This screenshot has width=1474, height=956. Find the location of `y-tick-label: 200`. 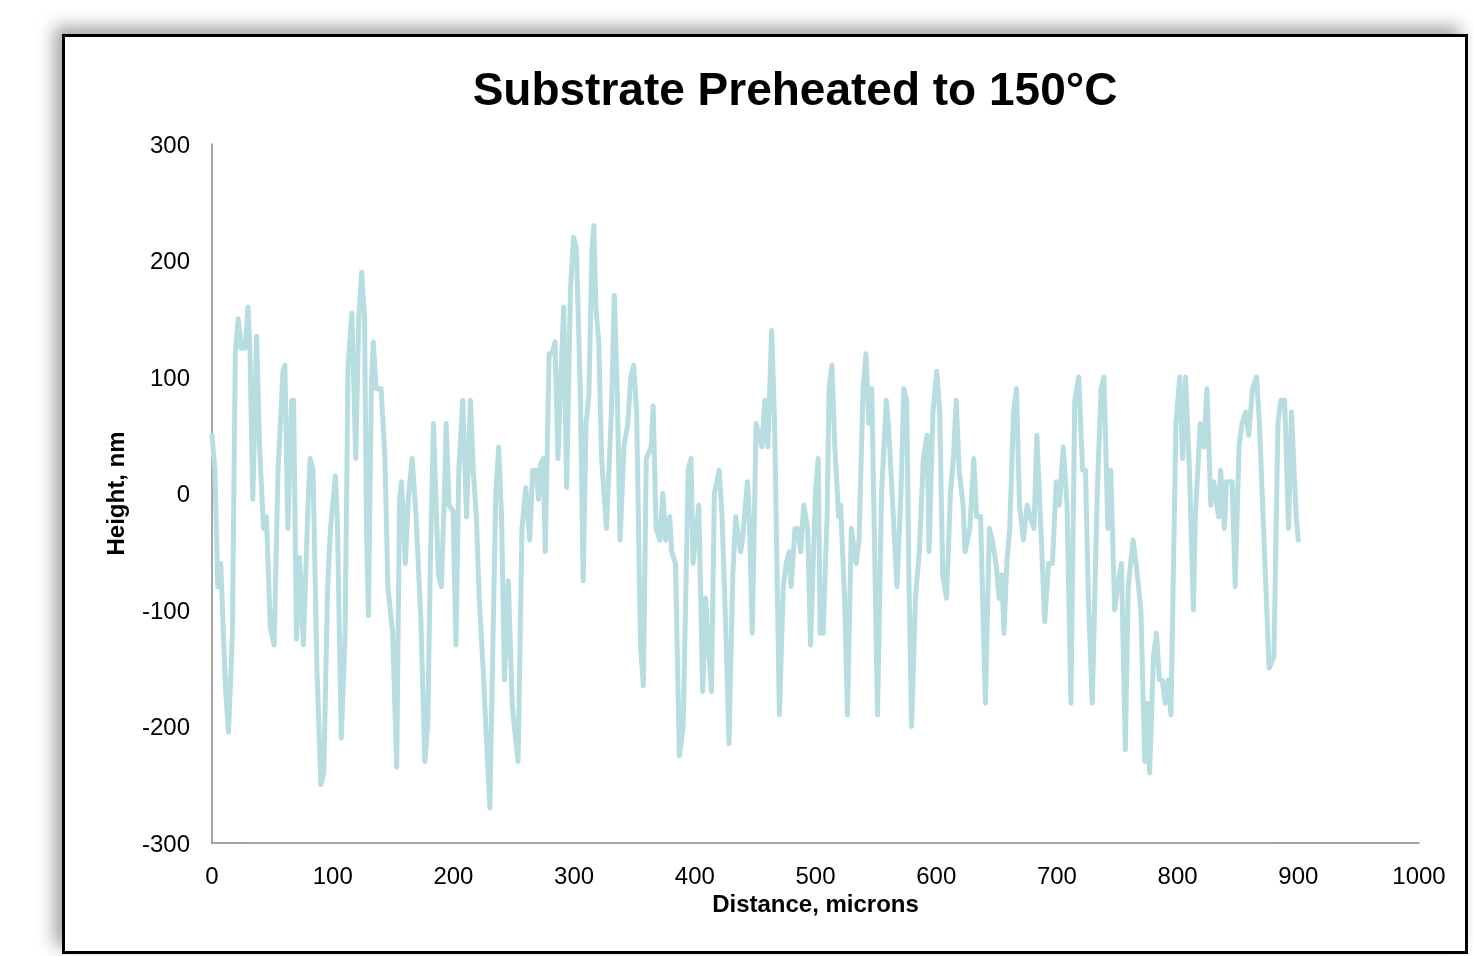

y-tick-label: 200 is located at coordinates (169, 260).